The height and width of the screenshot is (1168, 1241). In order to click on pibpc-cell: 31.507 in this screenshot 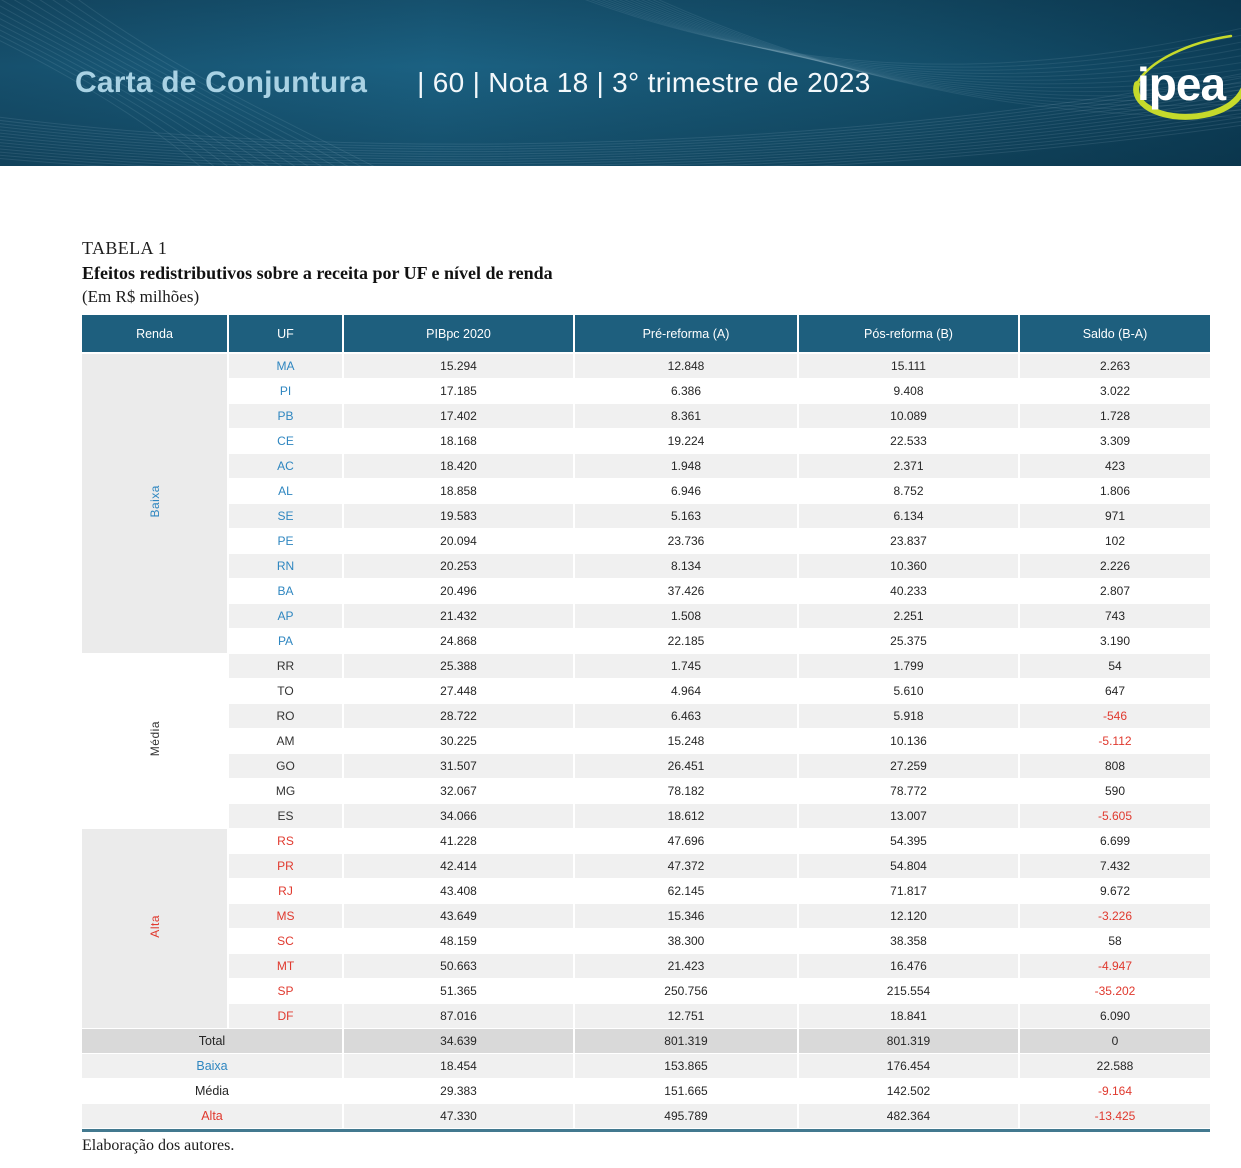, I will do `click(459, 766)`.